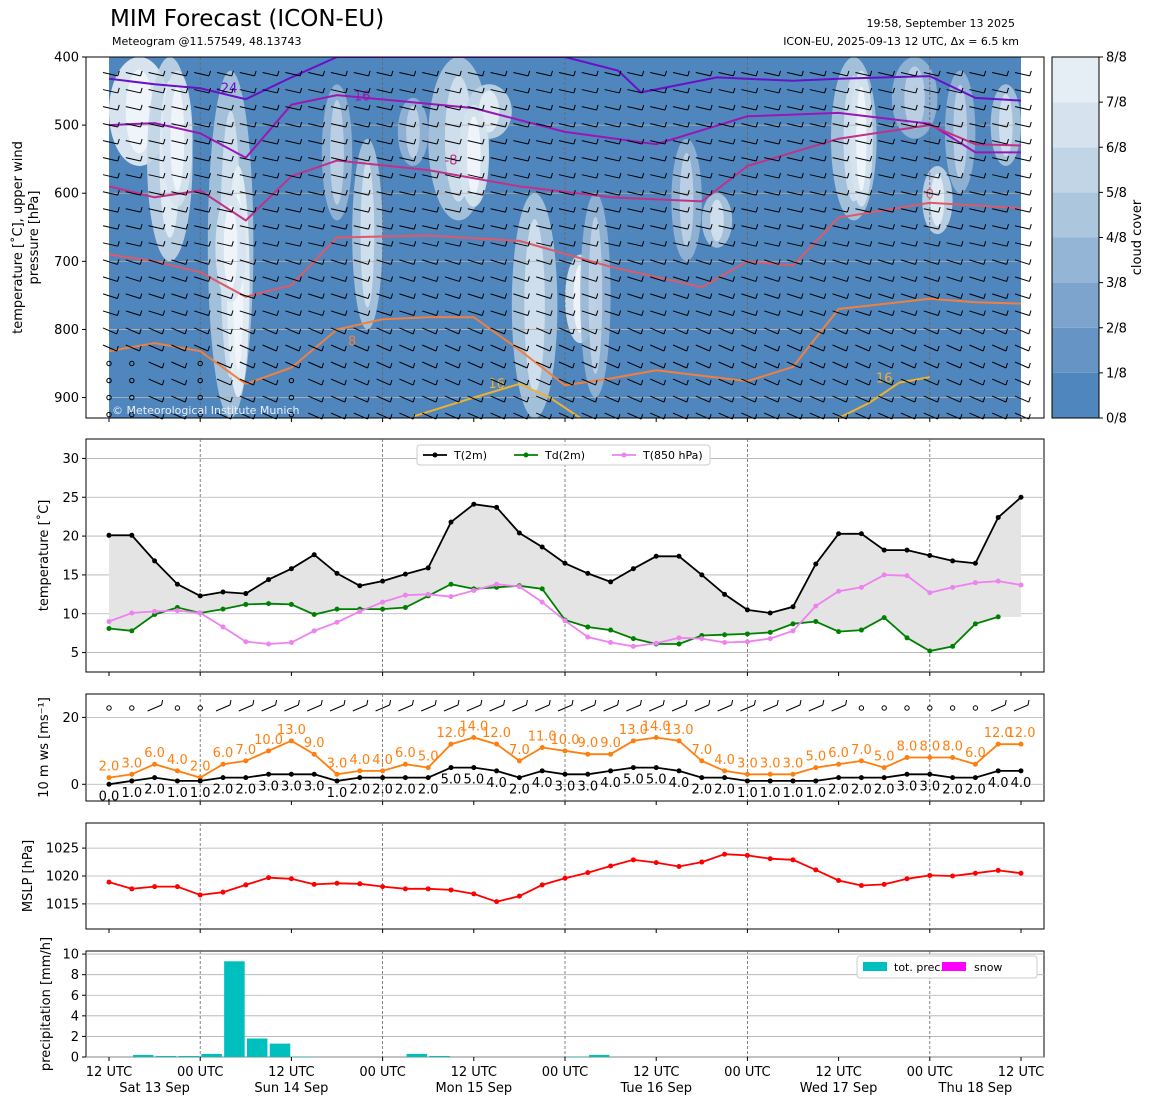 Image resolution: width=1155 pixels, height=1105 pixels. Describe the element at coordinates (352, 342) in the screenshot. I see `isotherm-label: 8` at that location.